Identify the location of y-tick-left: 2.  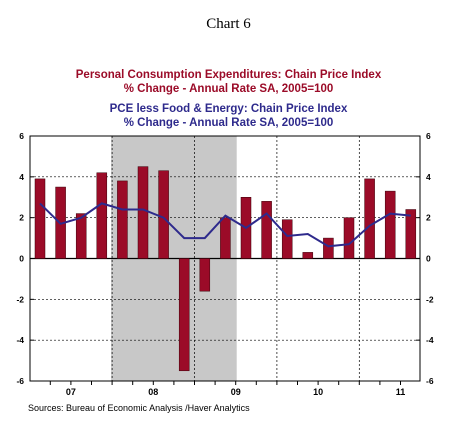
(21, 218).